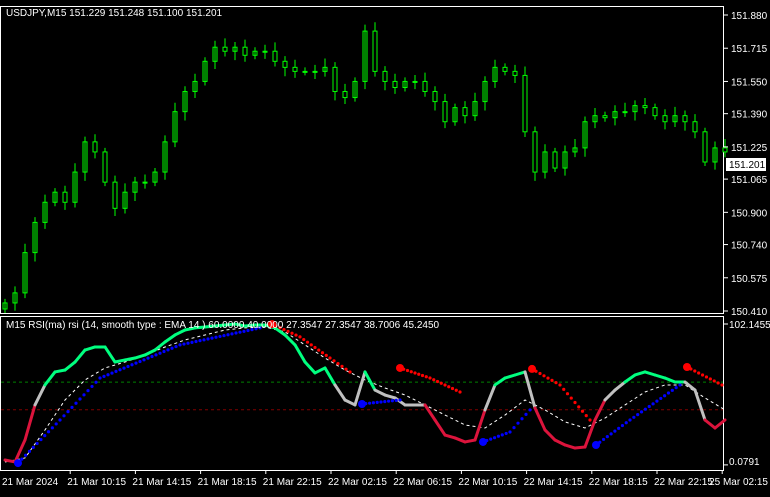 Image resolution: width=770 pixels, height=497 pixels. What do you see at coordinates (357, 482) in the screenshot?
I see `time-tick-label: 22 Mar 02:15` at bounding box center [357, 482].